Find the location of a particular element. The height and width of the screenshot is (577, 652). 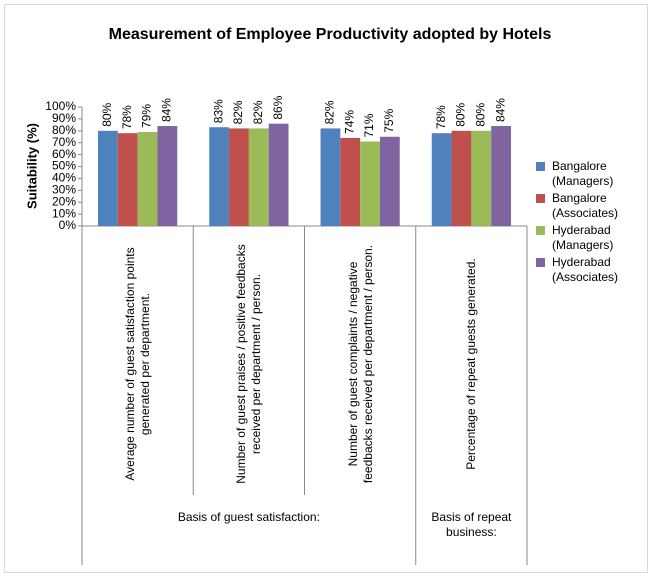

legend-label: Bangalore (Managers) is located at coordinates (583, 173).